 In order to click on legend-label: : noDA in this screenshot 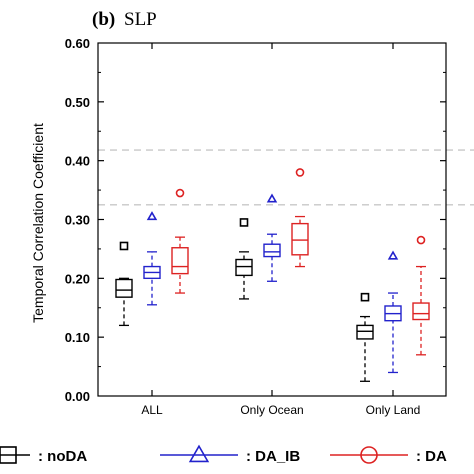, I will do `click(62, 456)`.